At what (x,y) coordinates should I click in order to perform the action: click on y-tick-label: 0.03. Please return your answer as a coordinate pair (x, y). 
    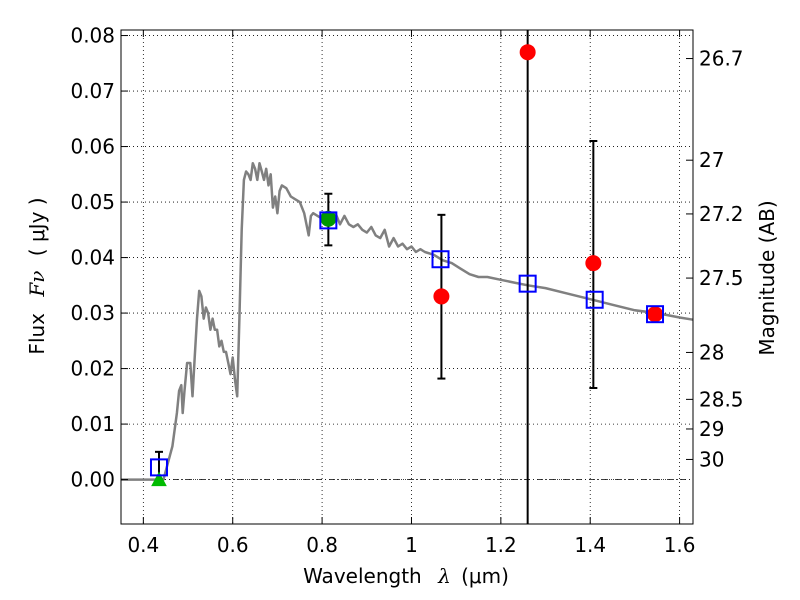
    Looking at the image, I should click on (92, 313).